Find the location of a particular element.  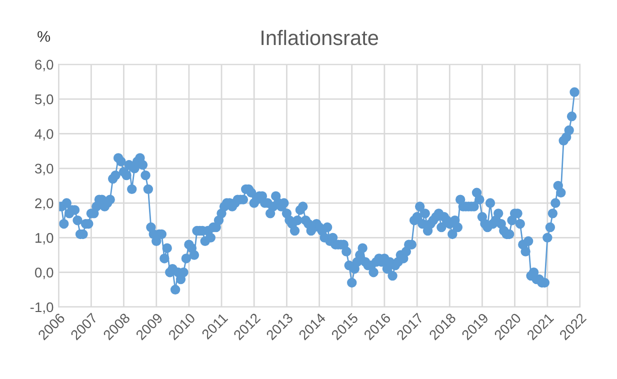

chart-title: Inflationsrate is located at coordinates (320, 38).